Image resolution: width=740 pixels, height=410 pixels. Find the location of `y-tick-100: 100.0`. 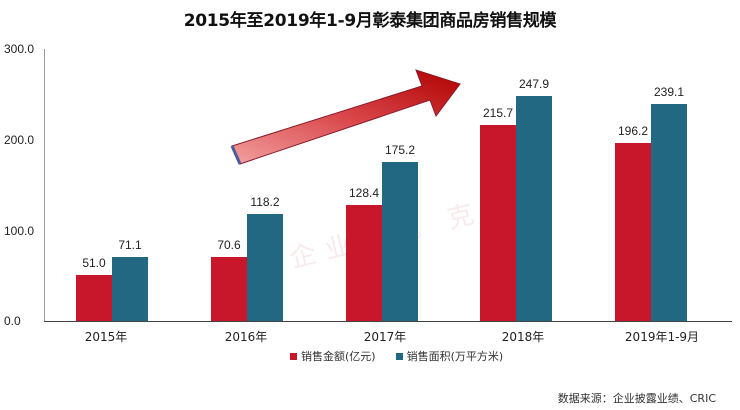

y-tick-100: 100.0 is located at coordinates (19, 231).